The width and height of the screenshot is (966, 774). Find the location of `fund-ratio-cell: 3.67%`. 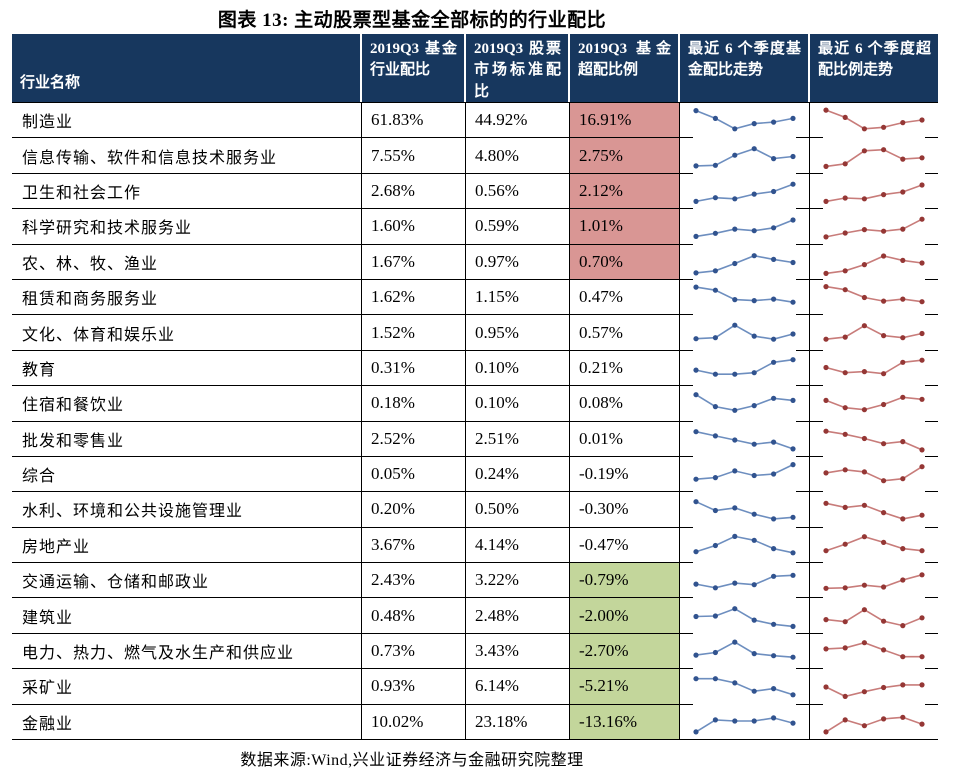

fund-ratio-cell: 3.67% is located at coordinates (414, 545).